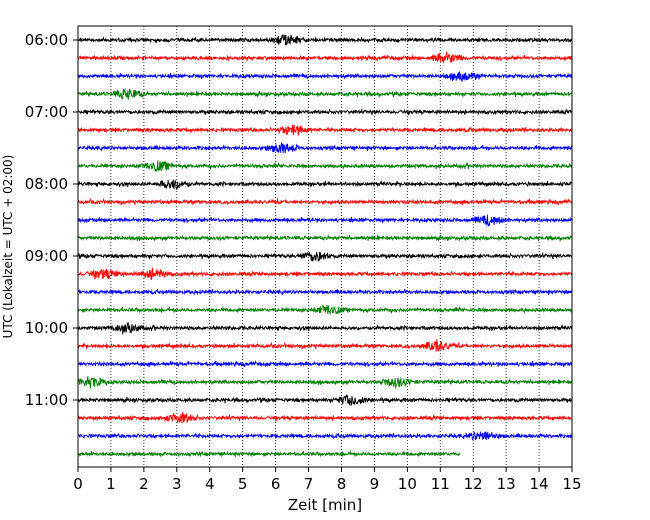 Image resolution: width=650 pixels, height=520 pixels. I want to click on y-tick-label: 08:00, so click(46, 184).